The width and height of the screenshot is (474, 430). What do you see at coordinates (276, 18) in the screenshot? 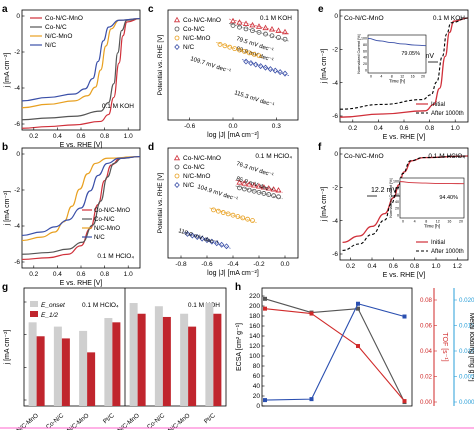
I see `condition-label: 0.1 M KOH` at bounding box center [276, 18].